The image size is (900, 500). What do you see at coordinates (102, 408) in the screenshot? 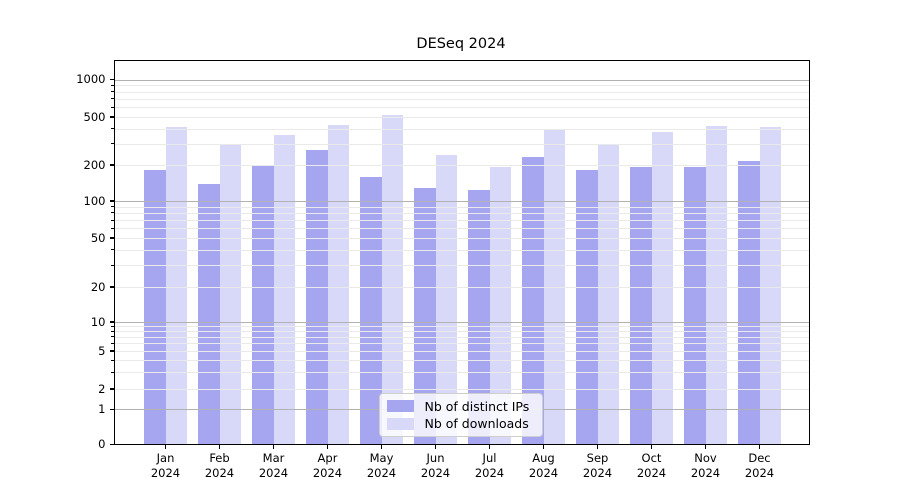
I see `y-tick-label: 1` at bounding box center [102, 408].